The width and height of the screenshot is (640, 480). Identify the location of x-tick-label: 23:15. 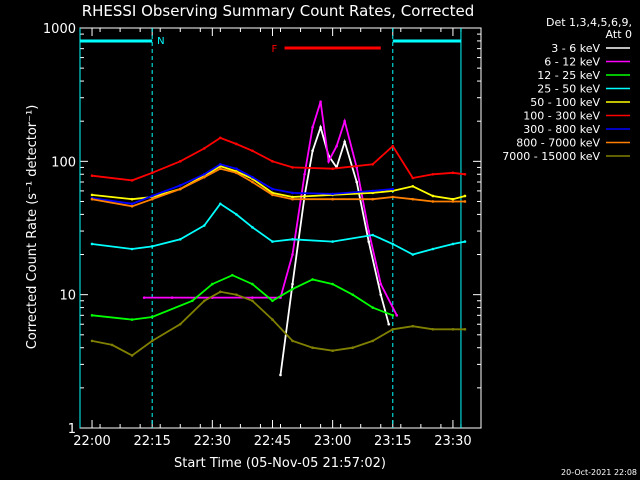
(392, 441).